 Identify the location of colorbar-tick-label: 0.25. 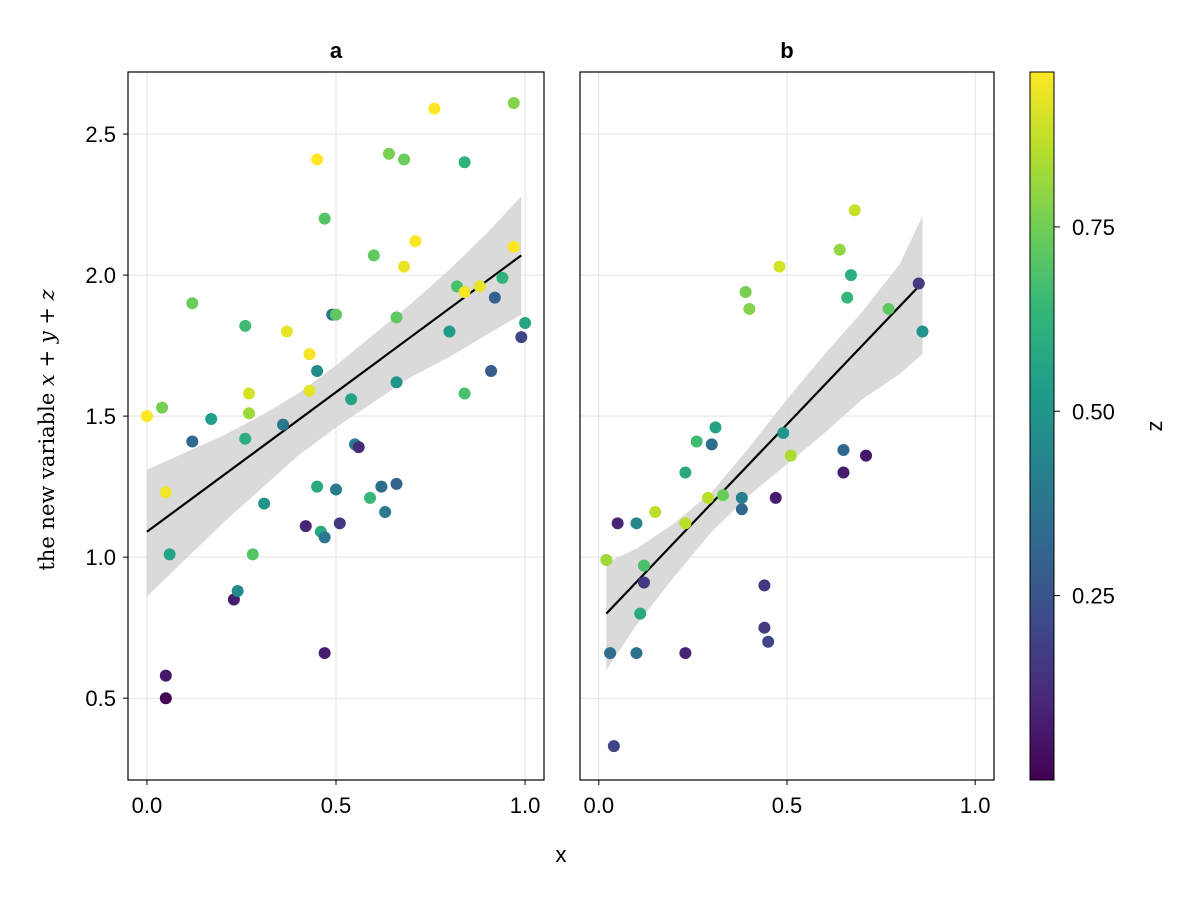
(1093, 596).